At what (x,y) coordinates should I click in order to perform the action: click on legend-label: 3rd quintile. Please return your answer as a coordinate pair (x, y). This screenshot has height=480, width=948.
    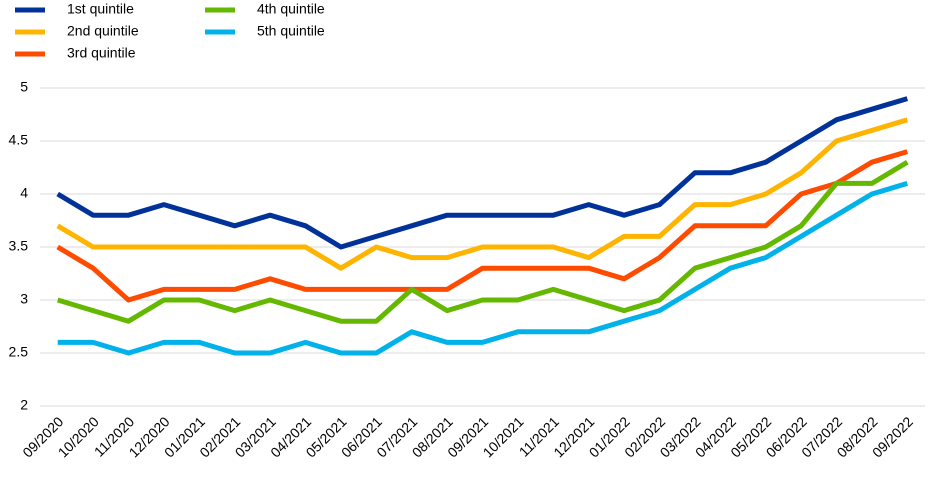
    Looking at the image, I should click on (101, 53).